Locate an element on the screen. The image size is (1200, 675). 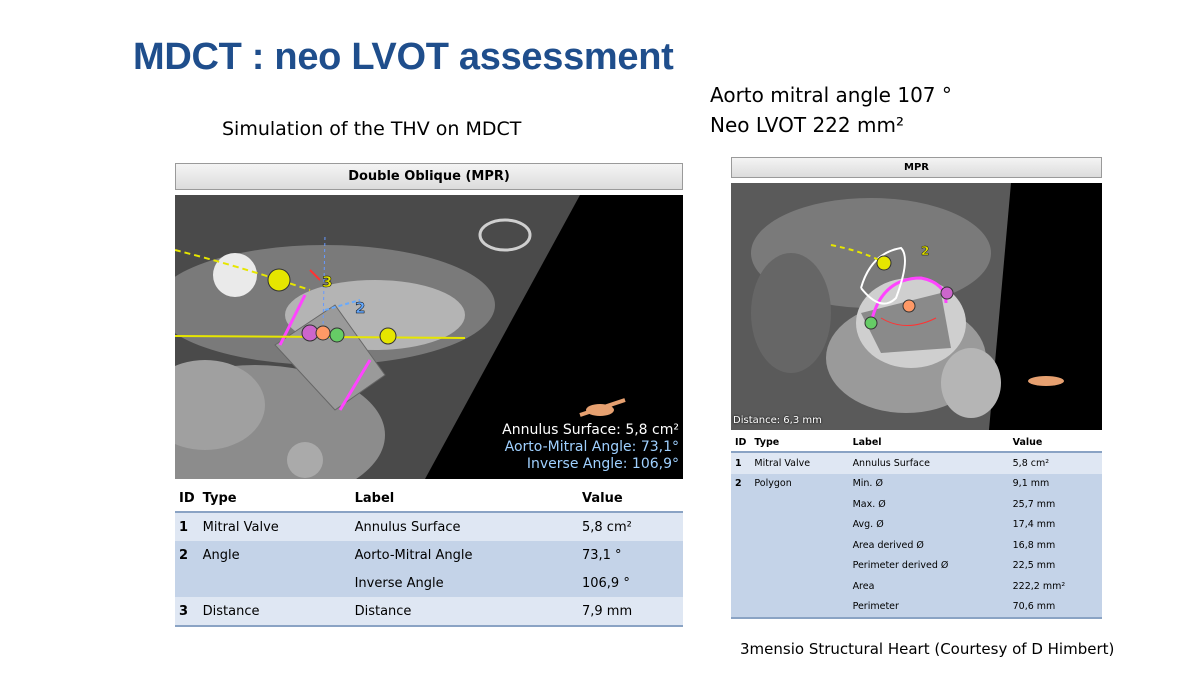
table-row: Perimeter 70,6 mm is located at coordinates (916, 607).